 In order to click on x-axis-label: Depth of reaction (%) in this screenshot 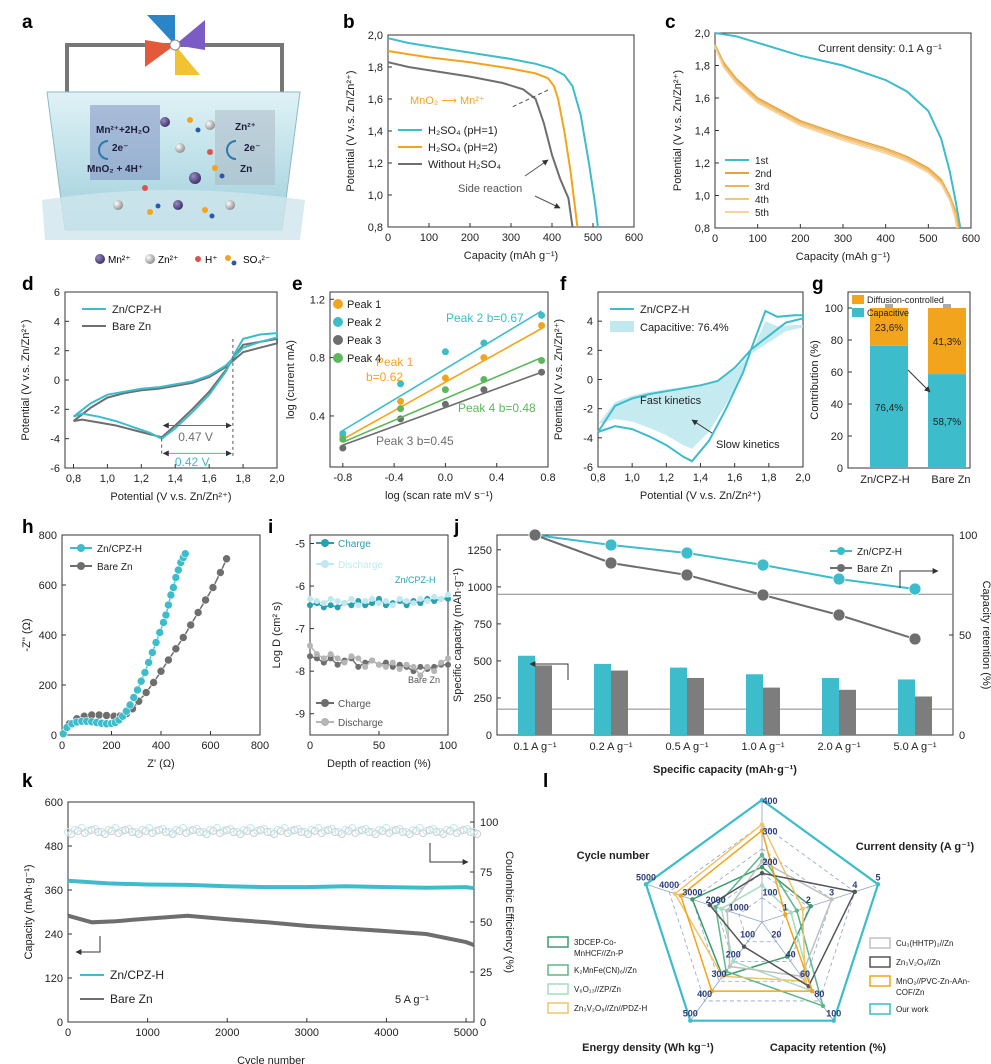, I will do `click(379, 764)`.